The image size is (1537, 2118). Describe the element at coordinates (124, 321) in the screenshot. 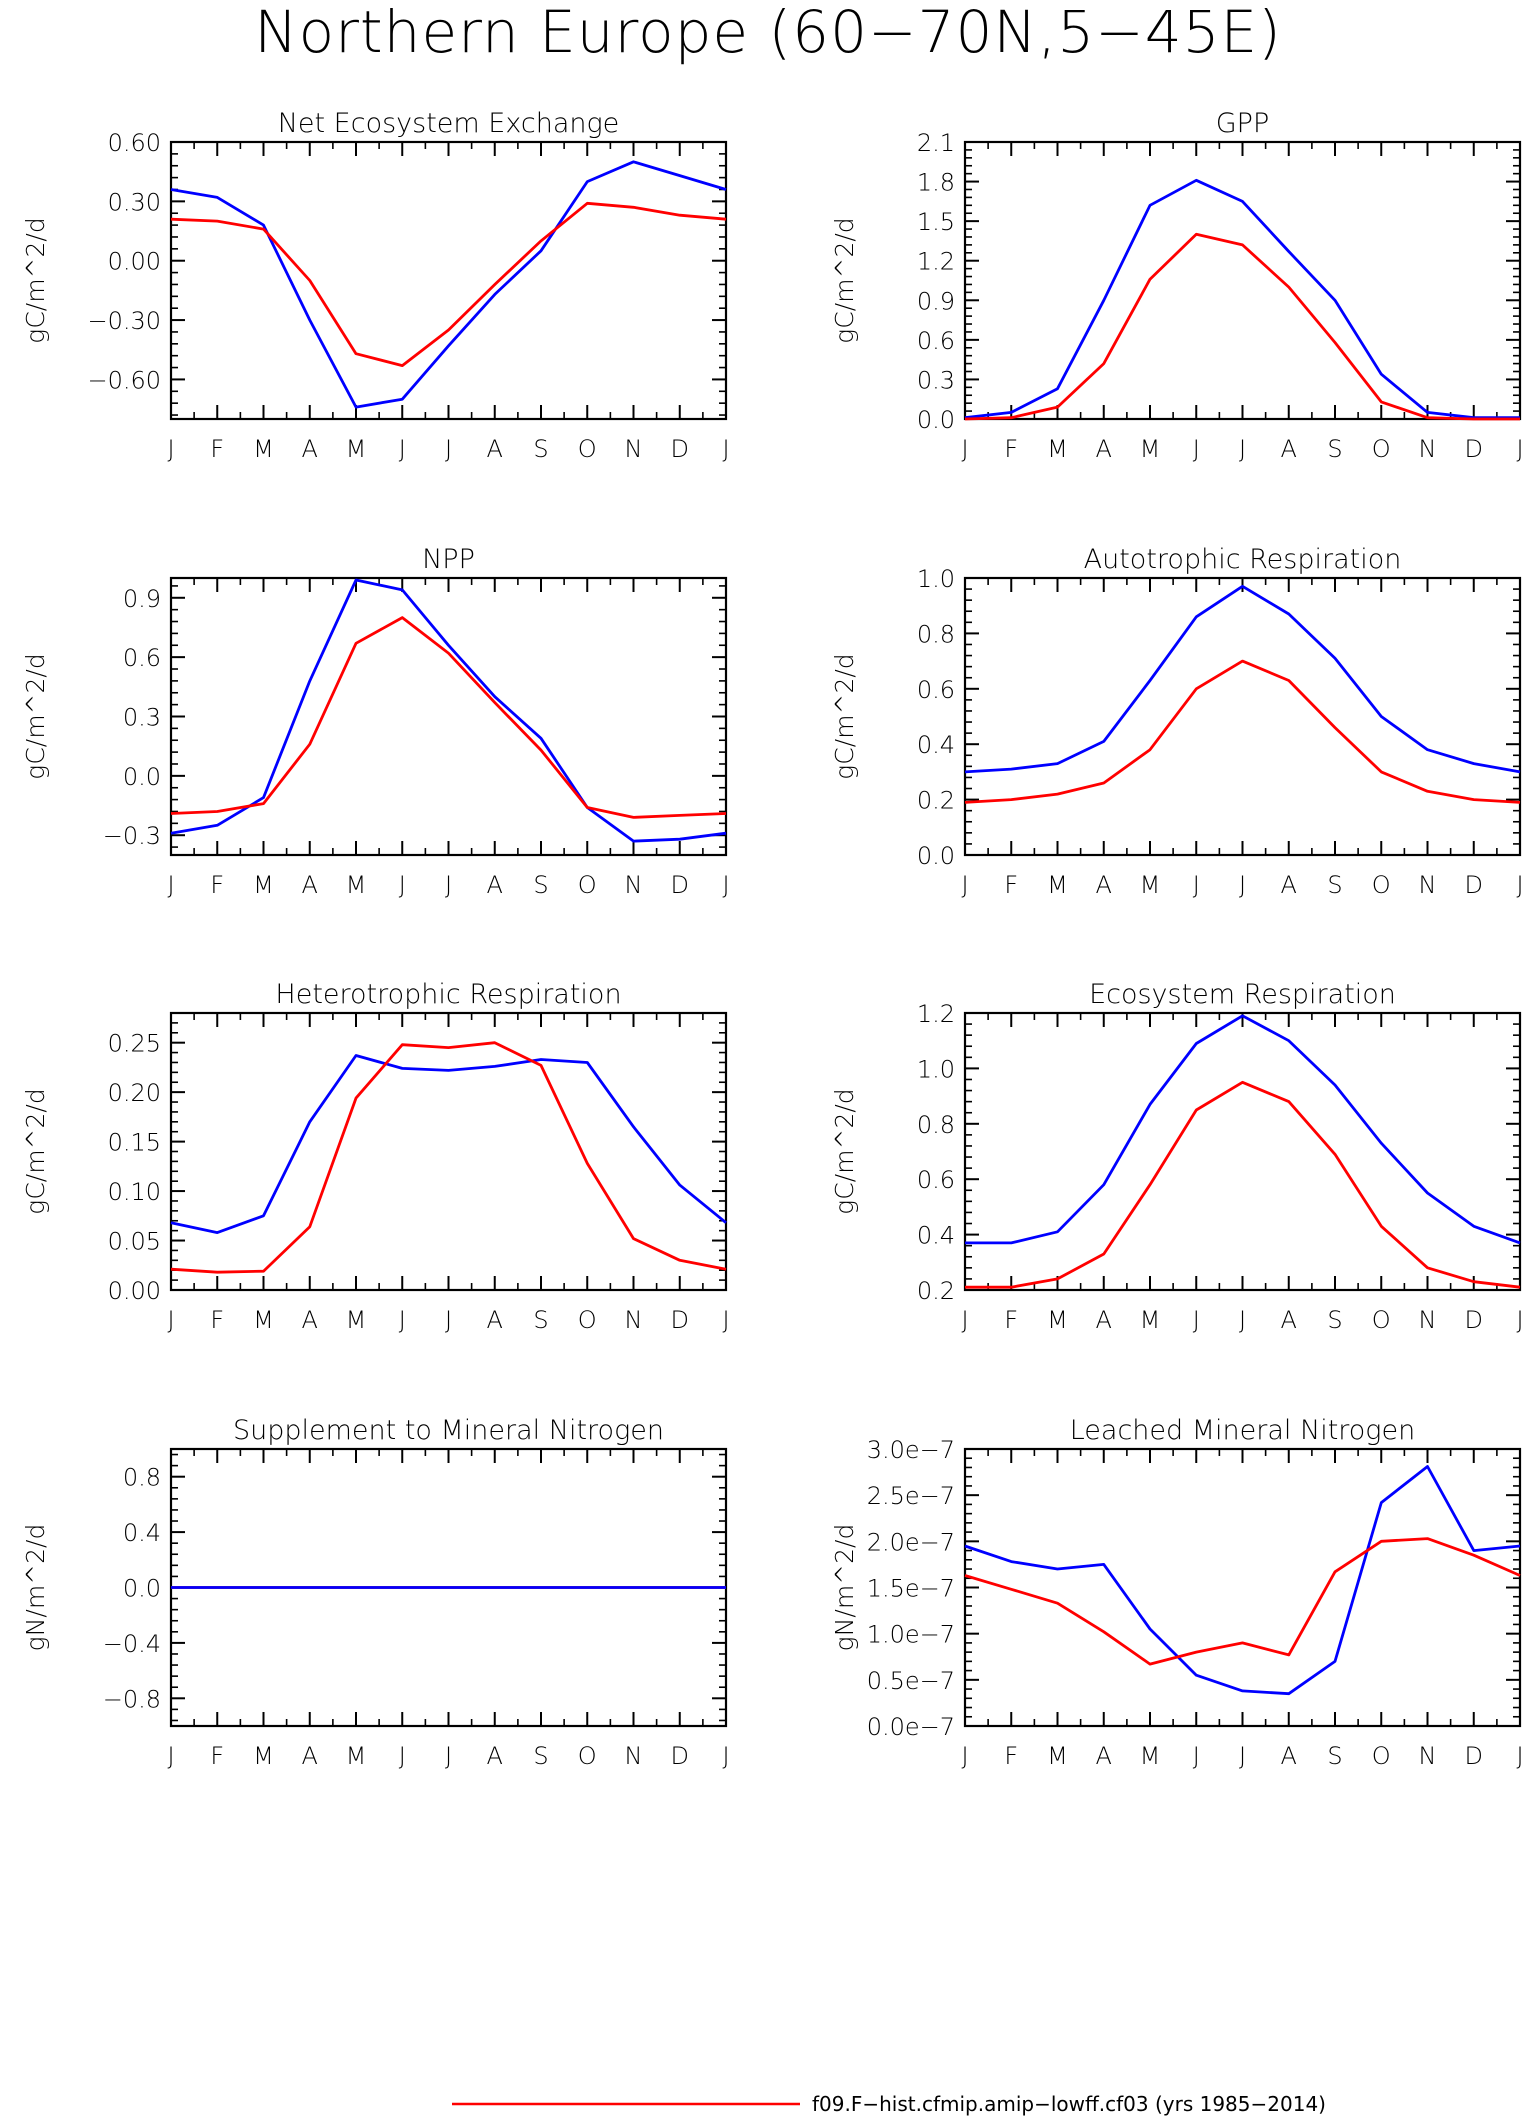

I see `y-tick-label: −0.30` at that location.